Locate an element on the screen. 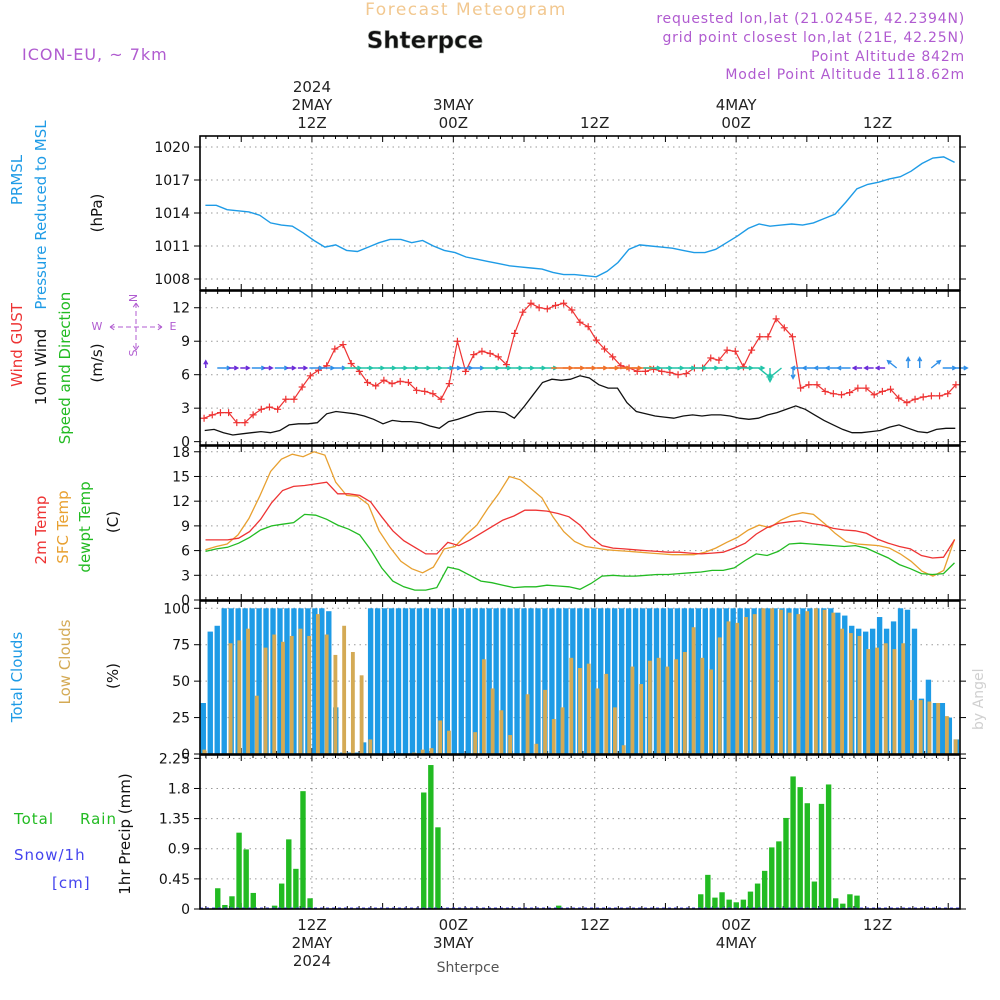  y-tick-label: 15 is located at coordinates (181, 477).